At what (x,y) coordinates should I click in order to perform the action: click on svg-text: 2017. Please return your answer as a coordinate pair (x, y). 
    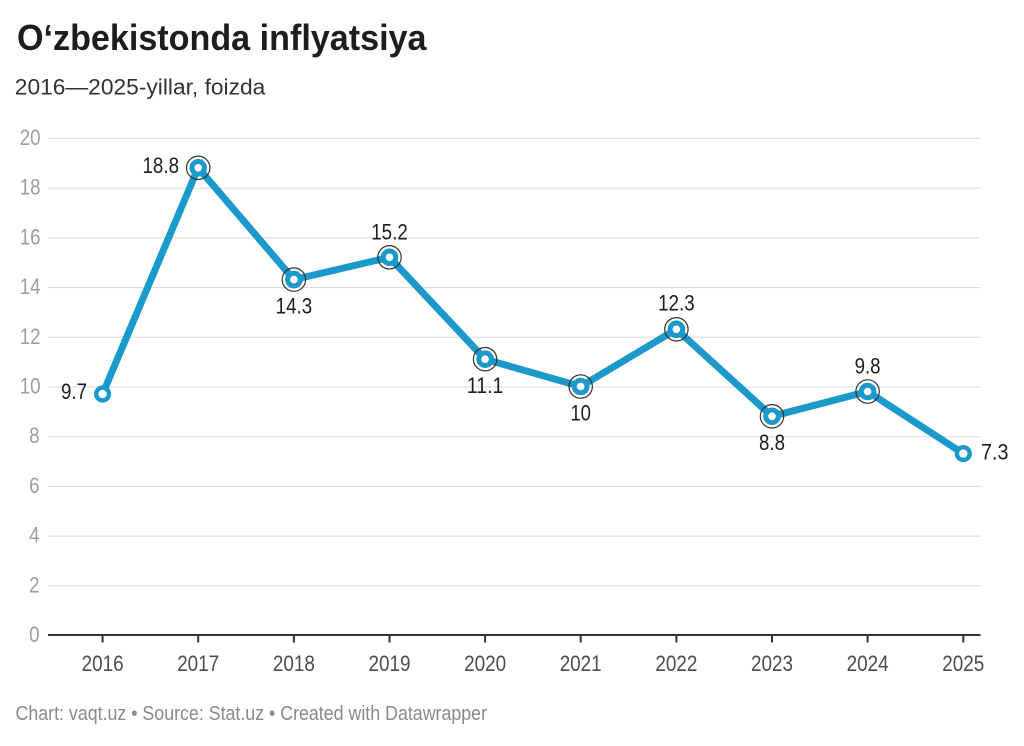
    Looking at the image, I should click on (198, 663).